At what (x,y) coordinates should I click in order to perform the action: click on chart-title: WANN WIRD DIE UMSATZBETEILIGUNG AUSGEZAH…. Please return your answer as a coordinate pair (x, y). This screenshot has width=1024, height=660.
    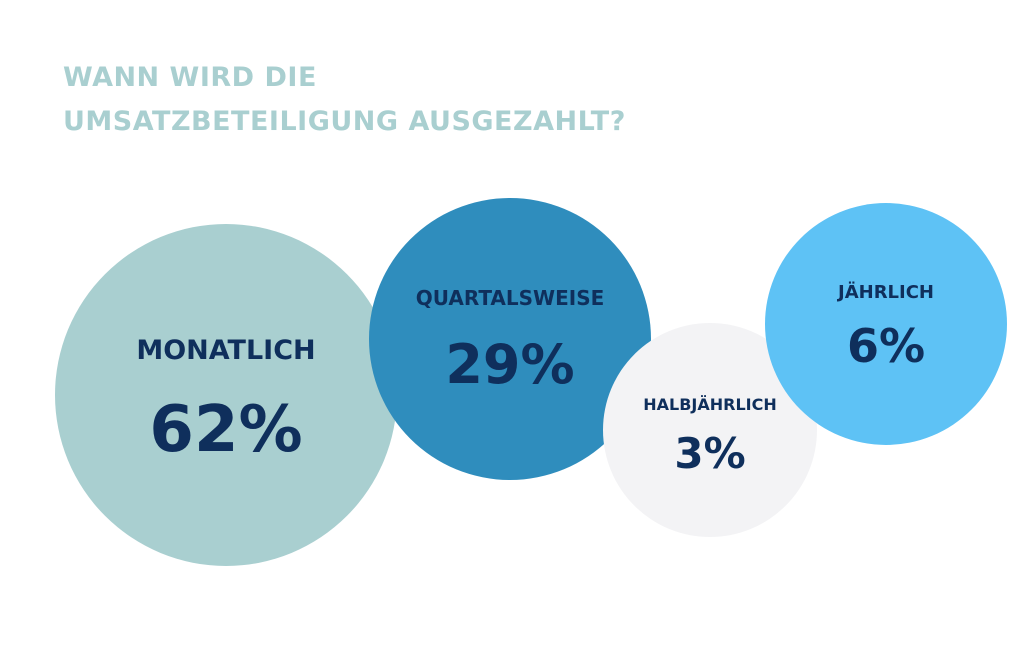
    Looking at the image, I should click on (344, 100).